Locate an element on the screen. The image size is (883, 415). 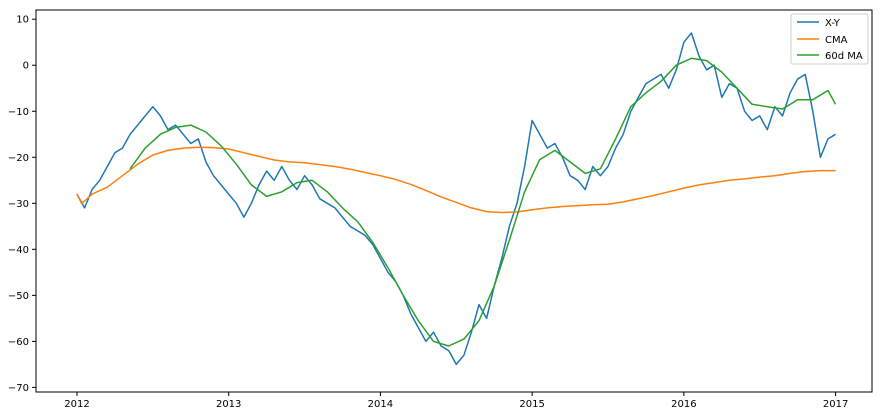
legend: X-Y CMA 60d MA is located at coordinates (829, 39).